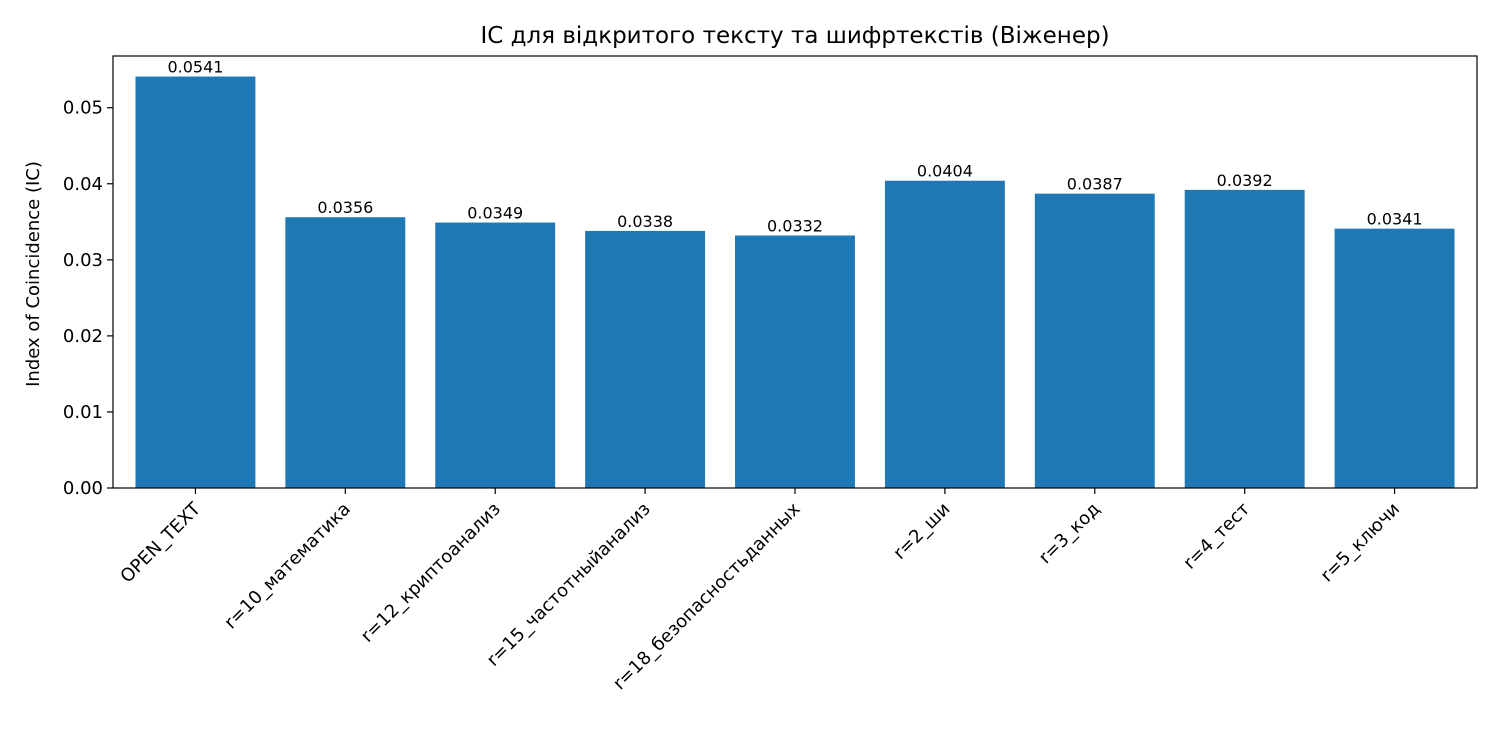 This screenshot has width=1500, height=755. What do you see at coordinates (495, 213) in the screenshot?
I see `bar-value-label: 0.0349` at bounding box center [495, 213].